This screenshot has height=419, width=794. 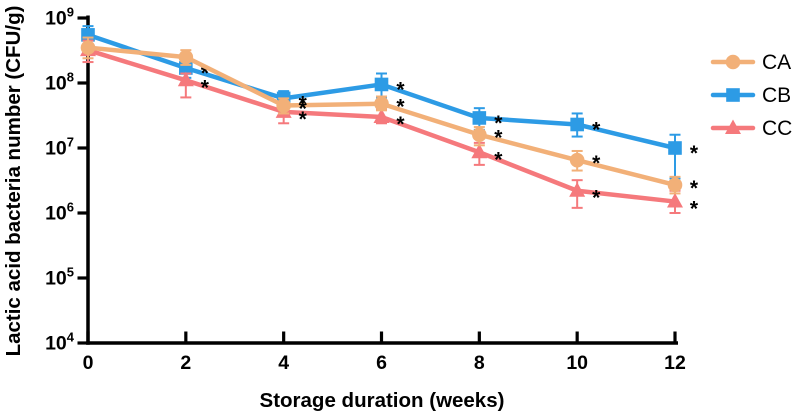 I want to click on data-point-CA-week4, so click(x=283, y=105).